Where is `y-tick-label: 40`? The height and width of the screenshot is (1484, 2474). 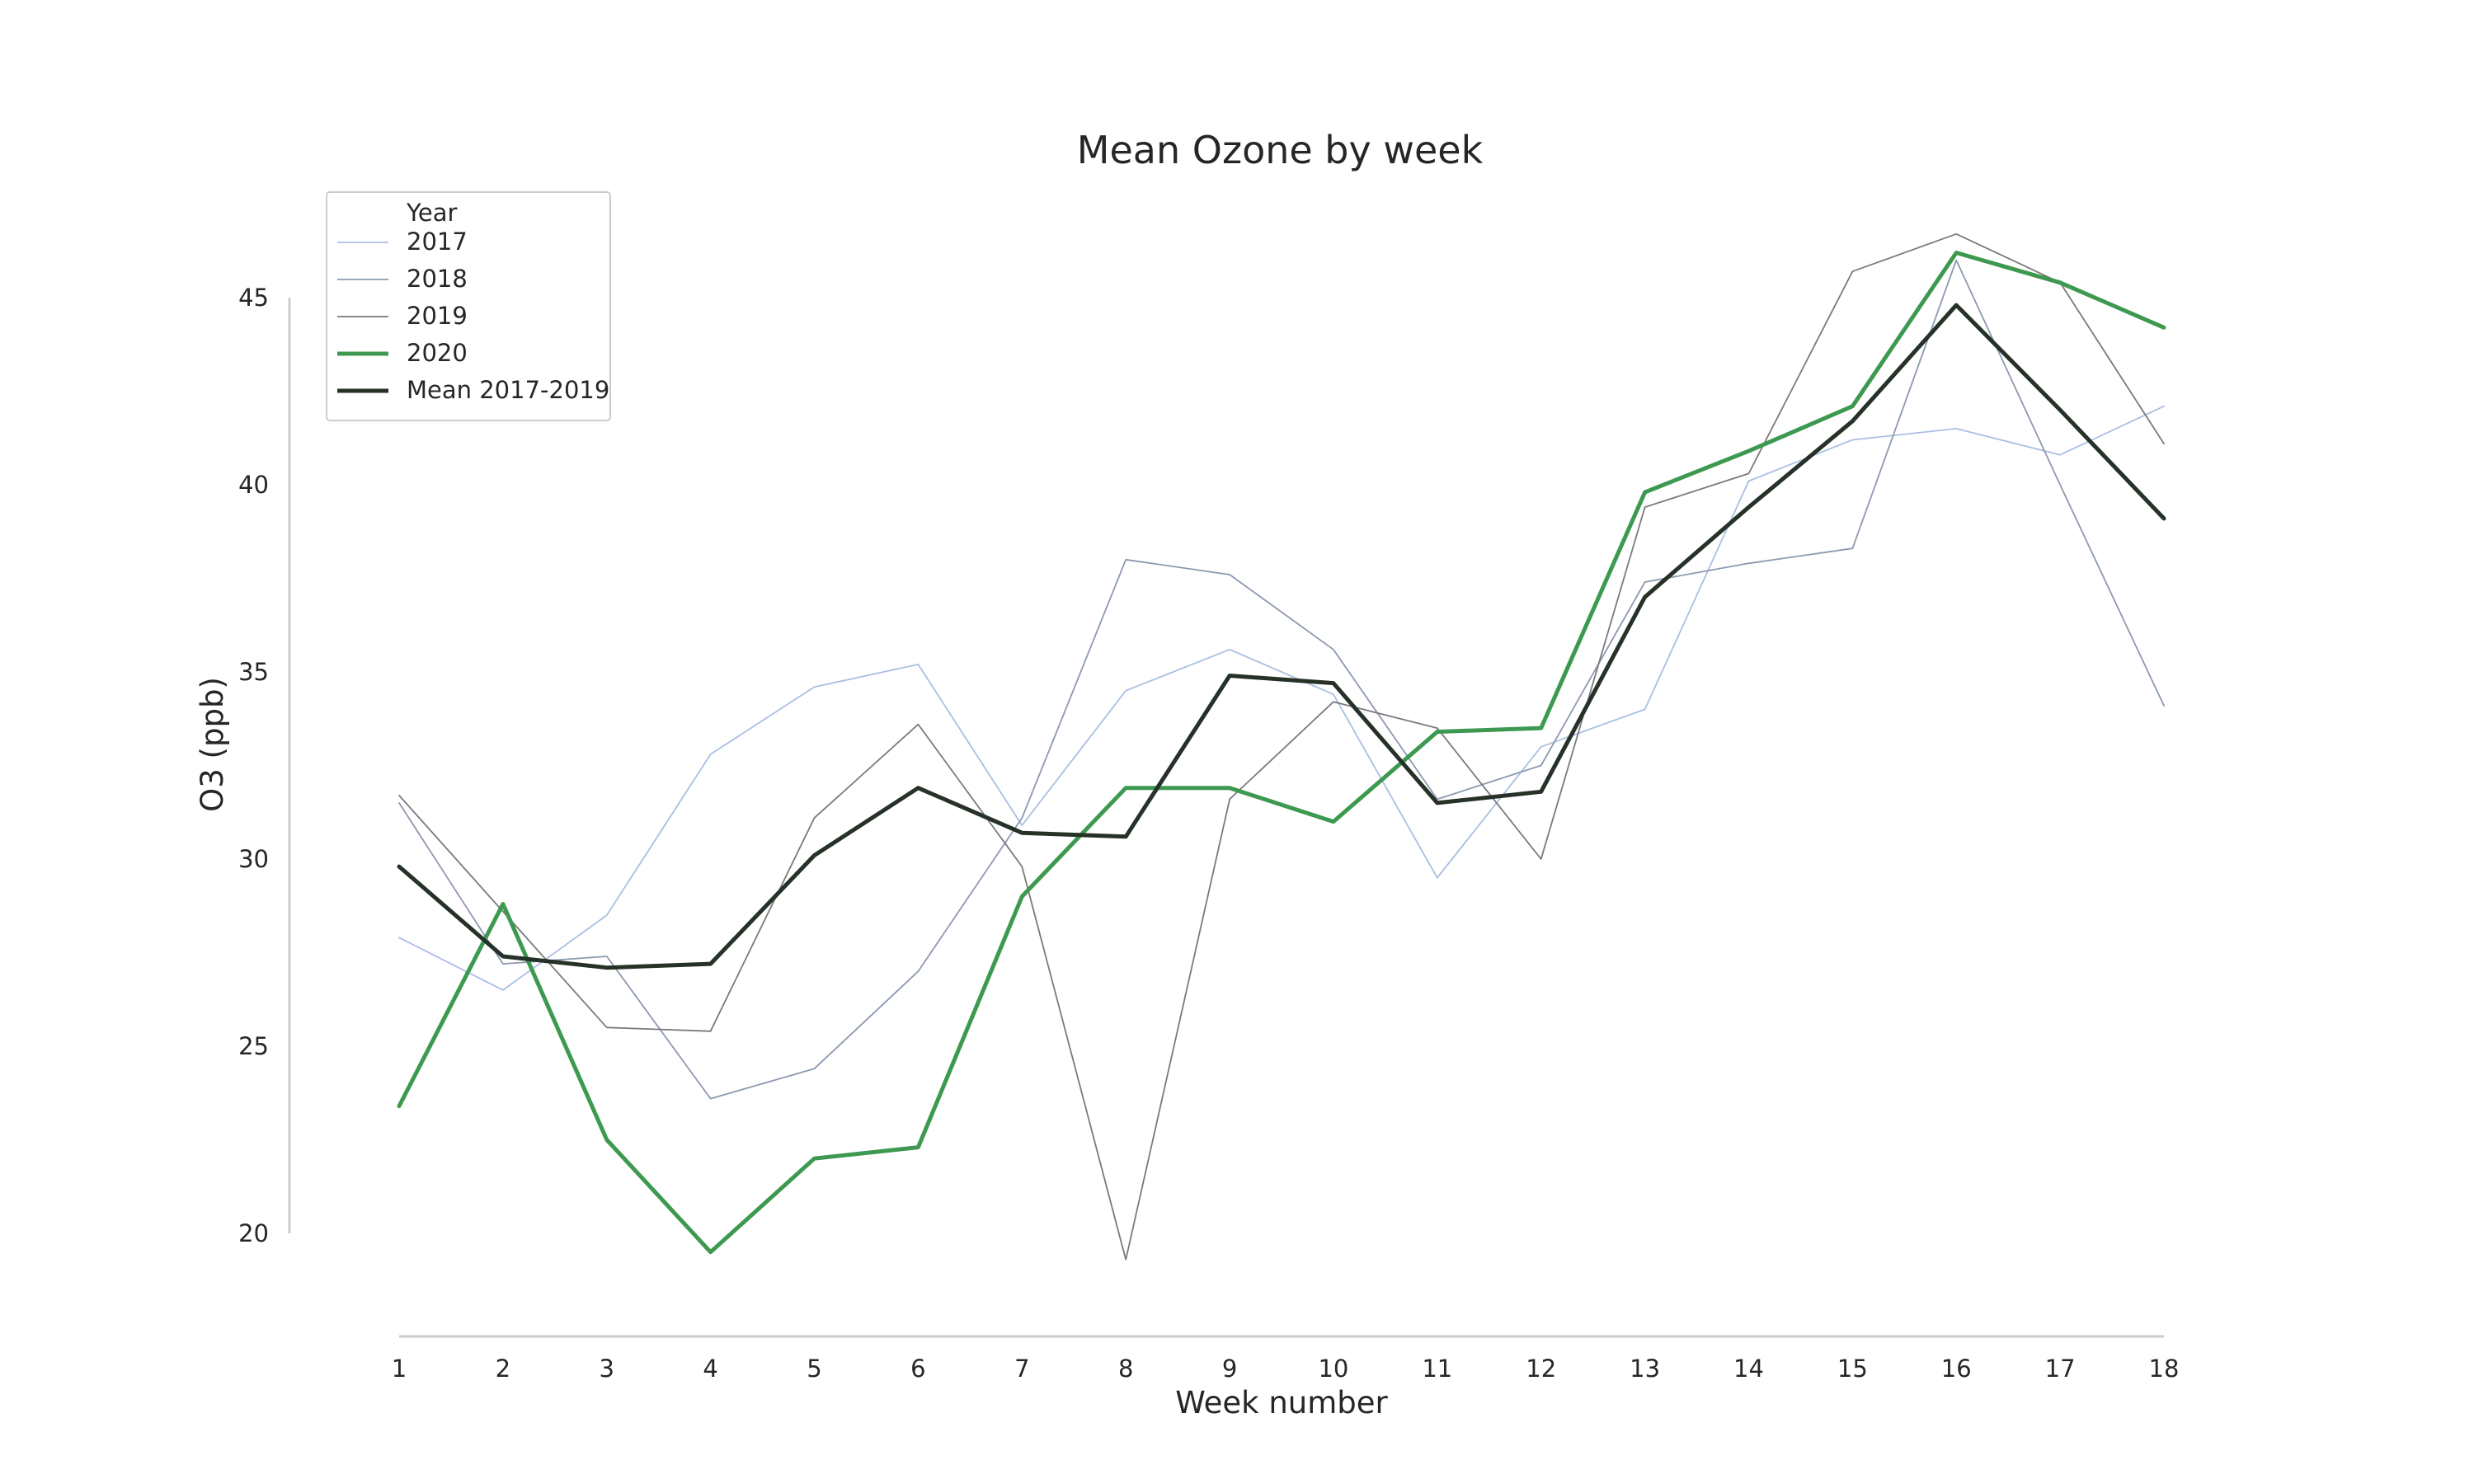
y-tick-label: 40 is located at coordinates (253, 485).